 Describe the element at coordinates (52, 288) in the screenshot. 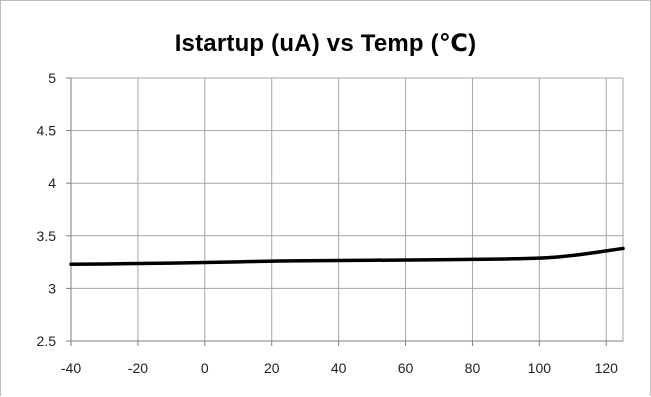

I see `y-tick-label: 3` at that location.